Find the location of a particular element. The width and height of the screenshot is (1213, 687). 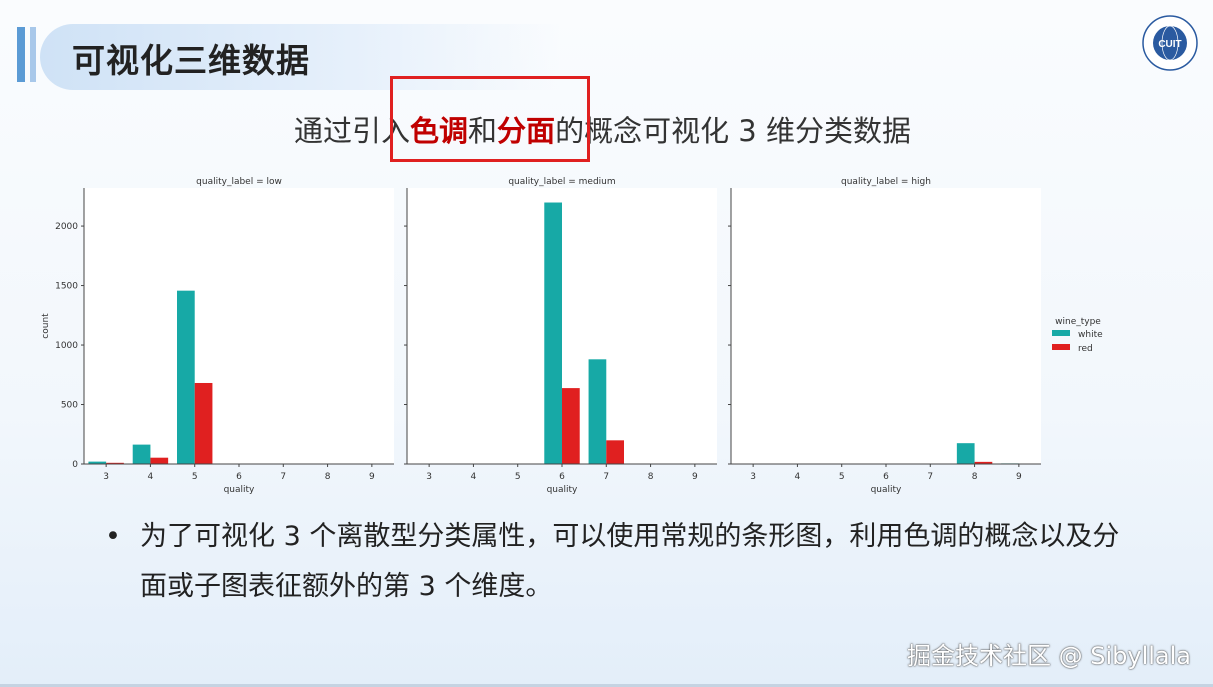

subtitle-highlight-hue: 色调 is located at coordinates (439, 131).